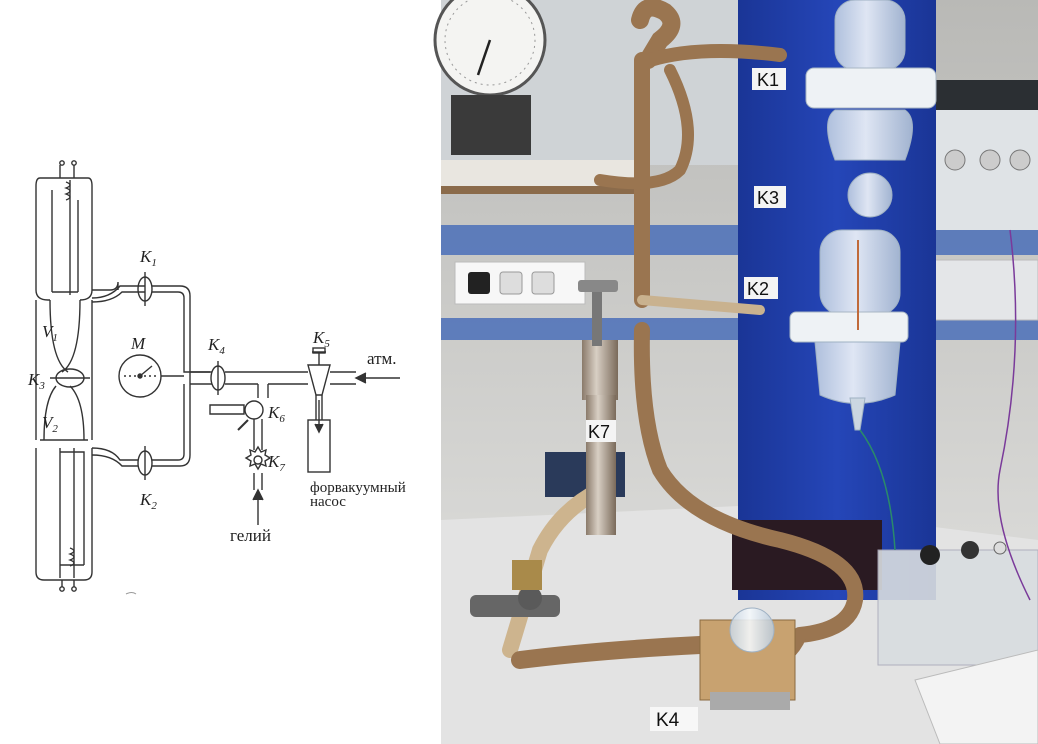  I want to click on photo-tag-k4: K4, so click(674, 719).